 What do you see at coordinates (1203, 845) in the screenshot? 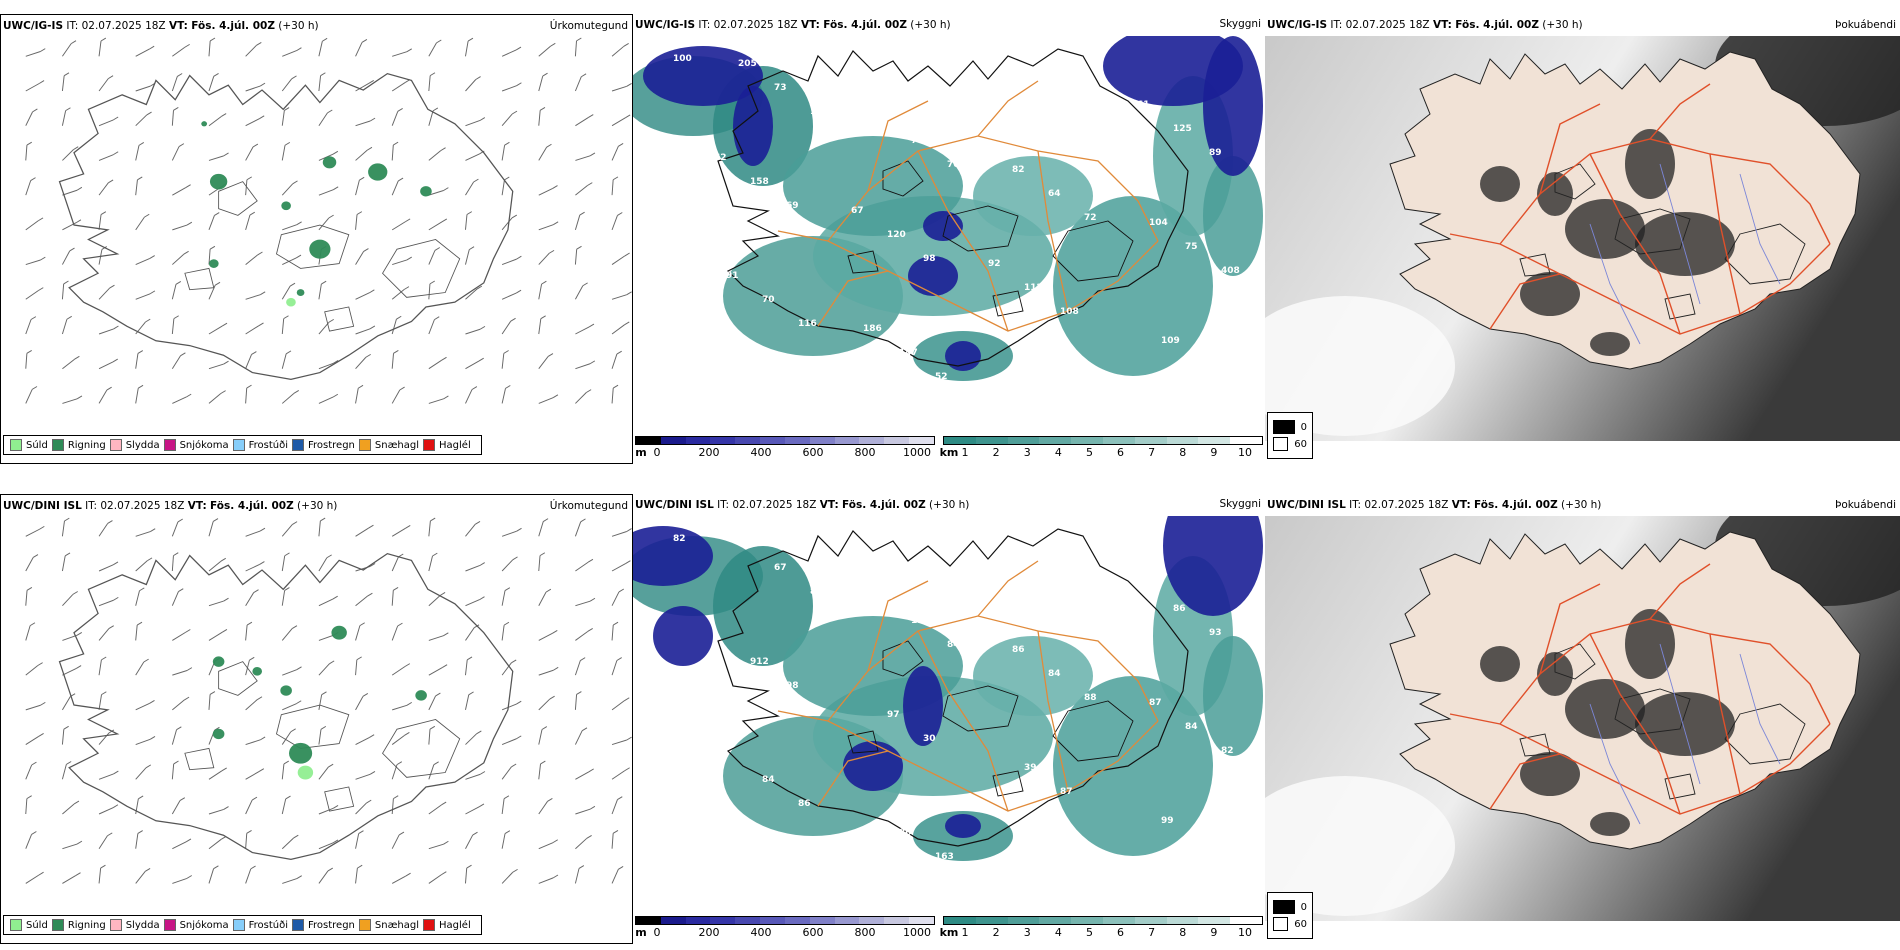
I see `cloud-base-label: 80` at bounding box center [1203, 845].